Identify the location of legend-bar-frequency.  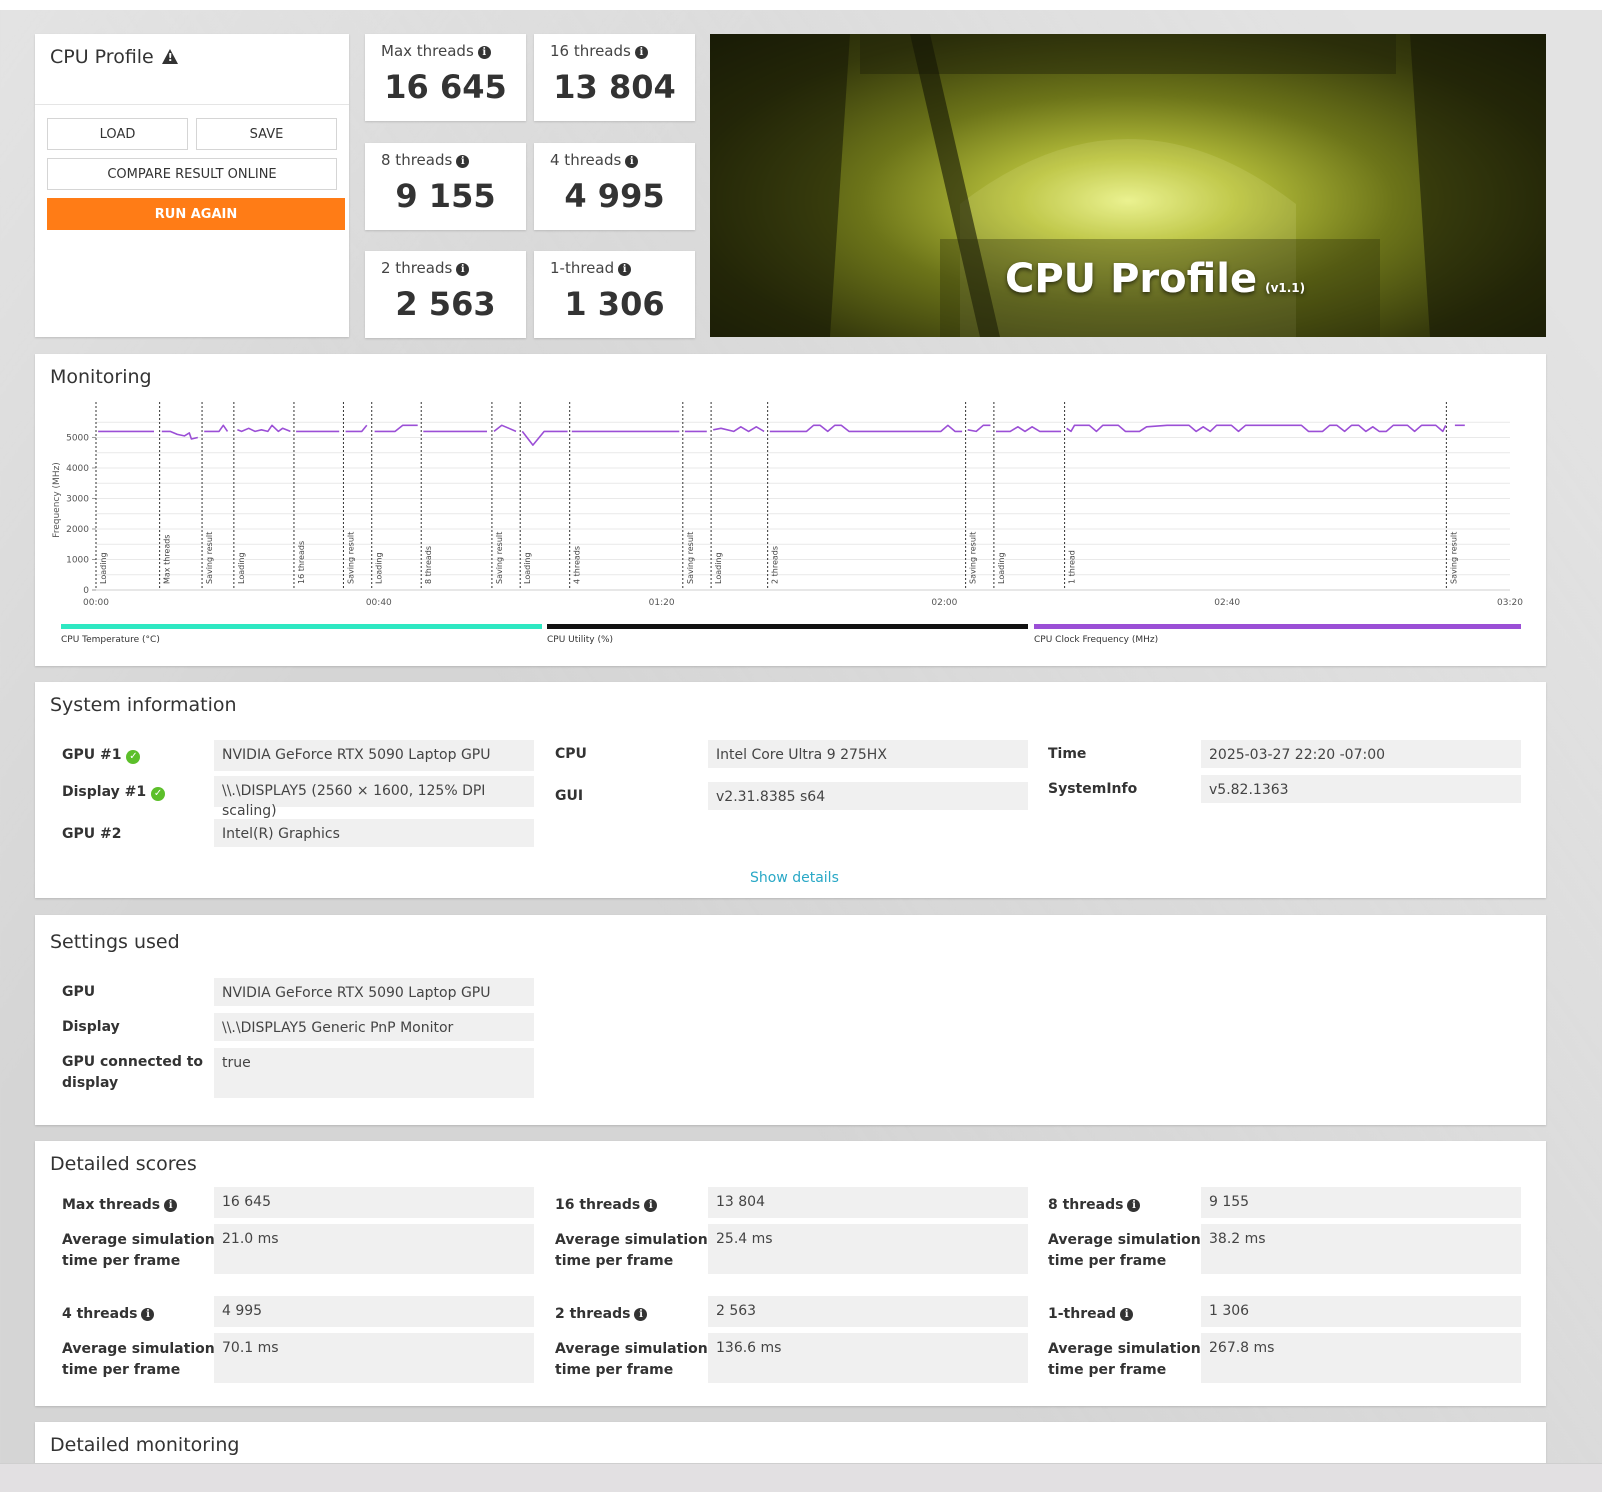
(1277, 626).